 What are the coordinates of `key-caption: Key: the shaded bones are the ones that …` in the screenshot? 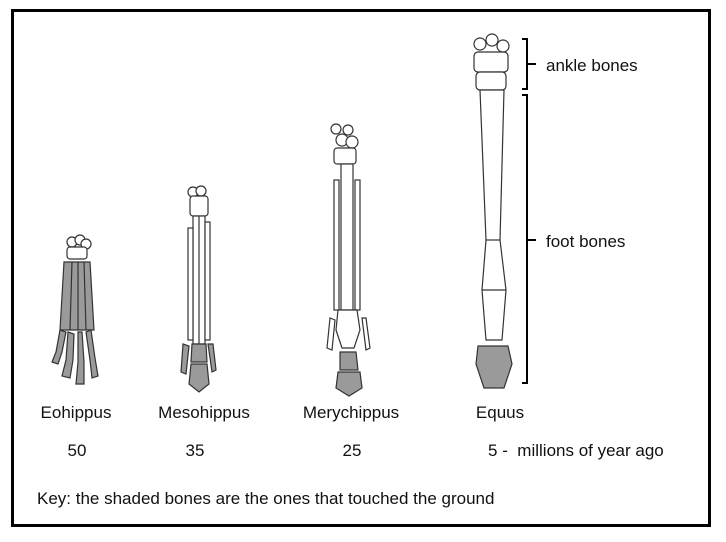 It's located at (266, 498).